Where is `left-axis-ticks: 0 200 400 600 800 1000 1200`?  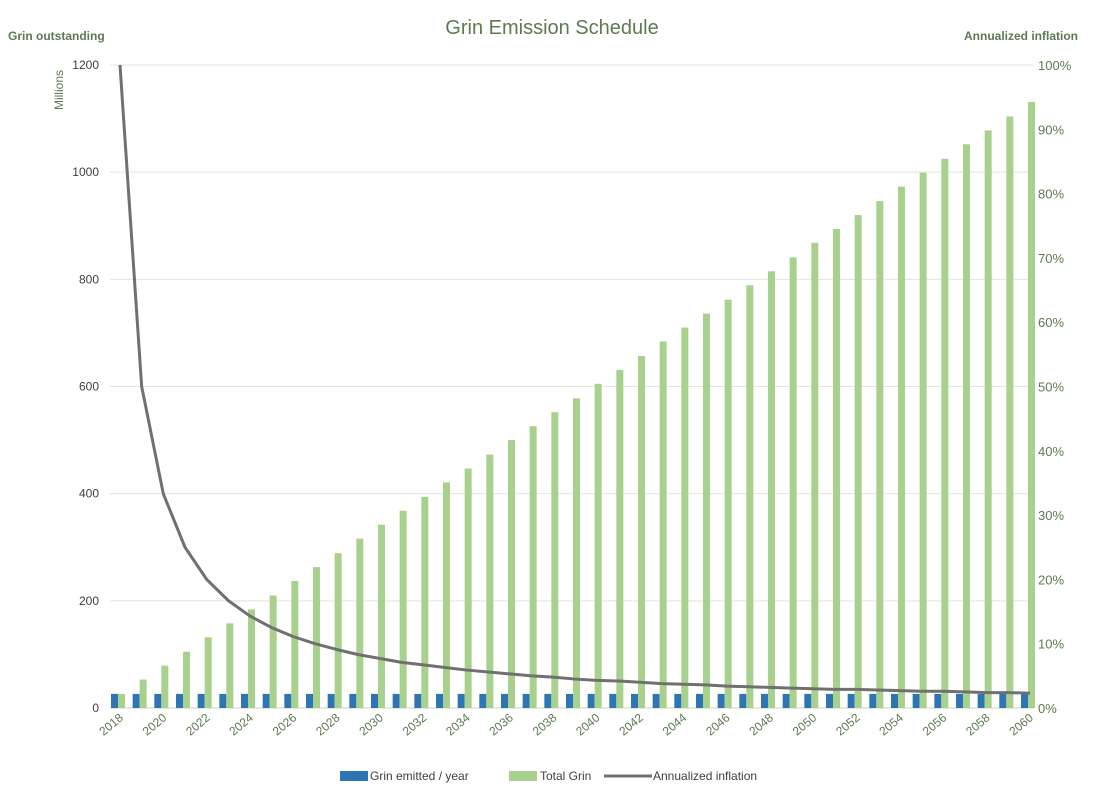
left-axis-ticks: 0 200 400 600 800 1000 1200 is located at coordinates (85, 386).